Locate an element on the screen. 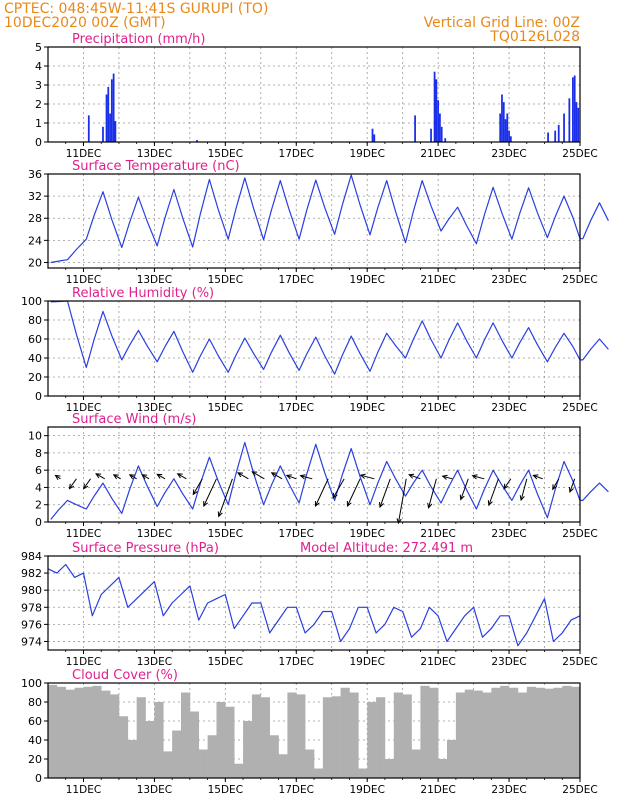 The height and width of the screenshot is (800, 618). series-line-temp is located at coordinates (329, 219).